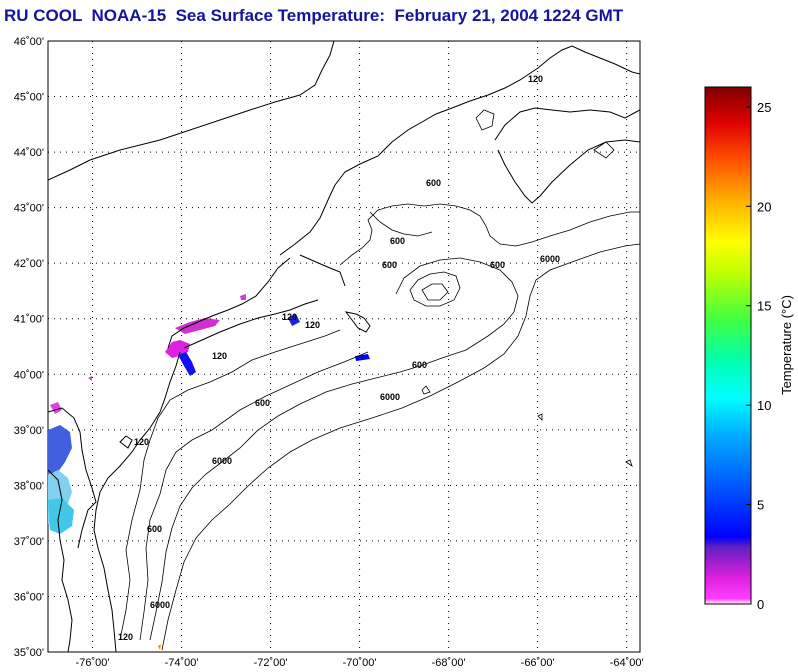  I want to click on latitude-label: 46˚00', so click(29, 42).